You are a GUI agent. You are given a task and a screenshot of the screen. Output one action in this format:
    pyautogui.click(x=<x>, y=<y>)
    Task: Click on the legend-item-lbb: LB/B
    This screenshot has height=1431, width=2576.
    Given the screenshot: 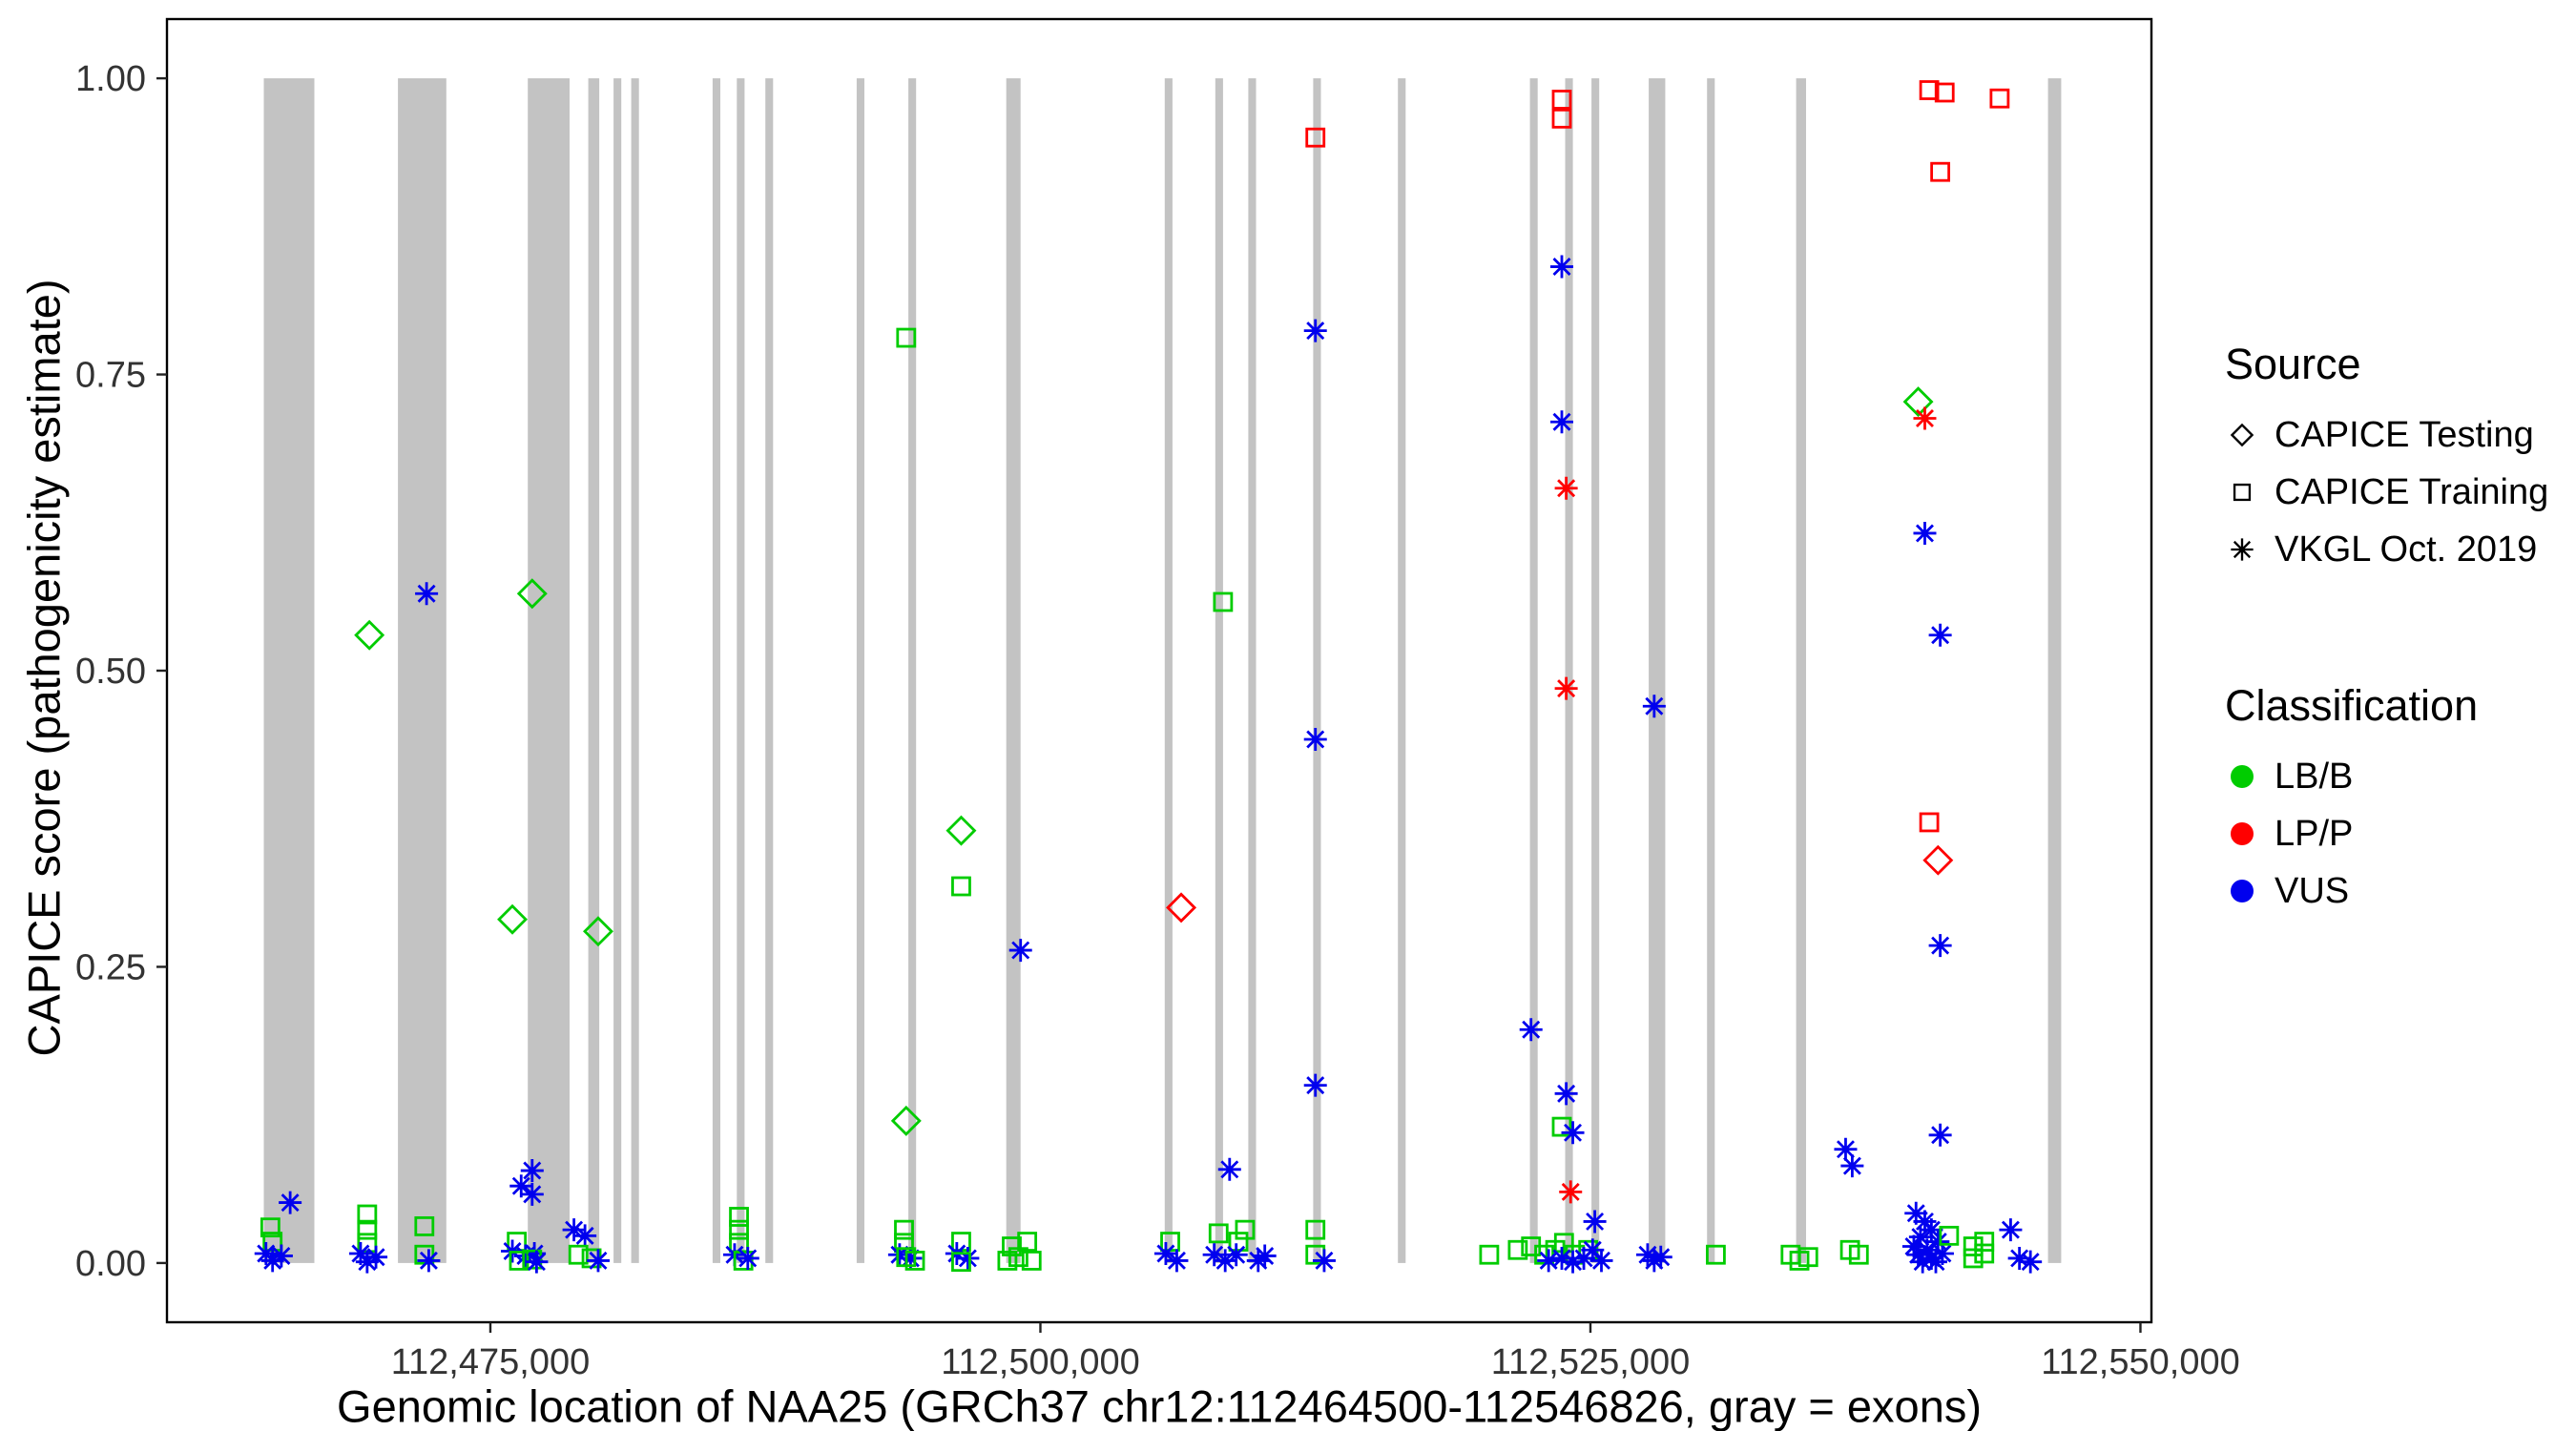 What is the action you would take?
    pyautogui.click(x=2386, y=776)
    